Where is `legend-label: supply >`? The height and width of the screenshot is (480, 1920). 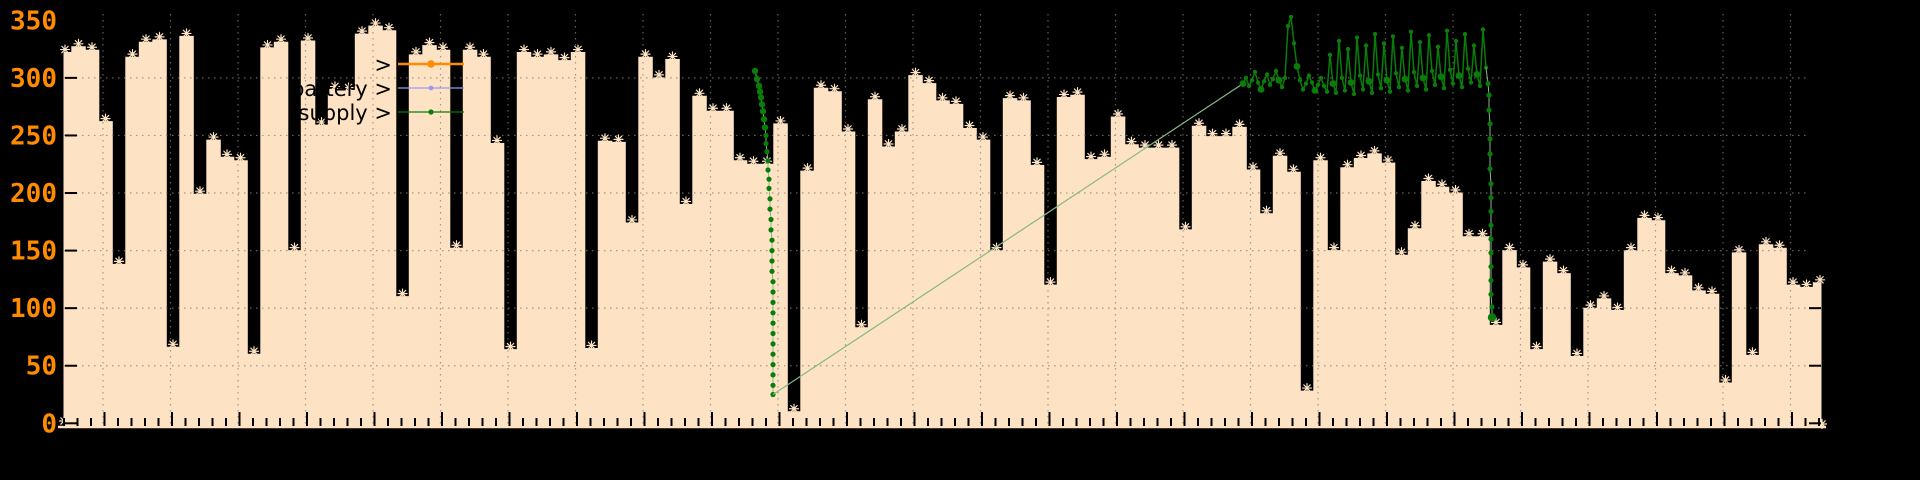
legend-label: supply > is located at coordinates (345, 113).